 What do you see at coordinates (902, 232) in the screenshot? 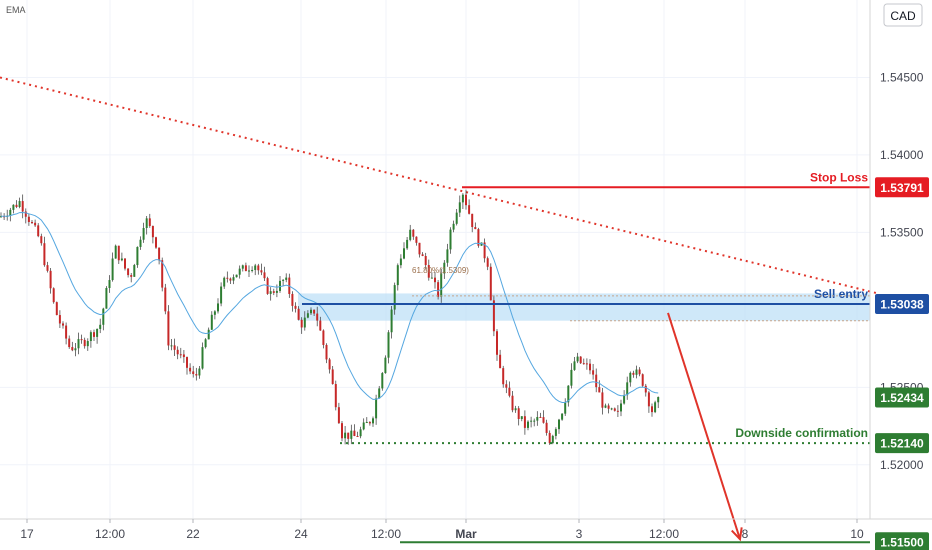
I see `y-tick-label: 1.53500` at bounding box center [902, 232].